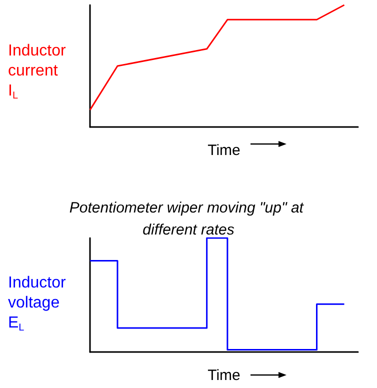 The image size is (377, 388). I want to click on chart-title: Potentiometer wiper moving "up" at different rates, so click(188, 219).